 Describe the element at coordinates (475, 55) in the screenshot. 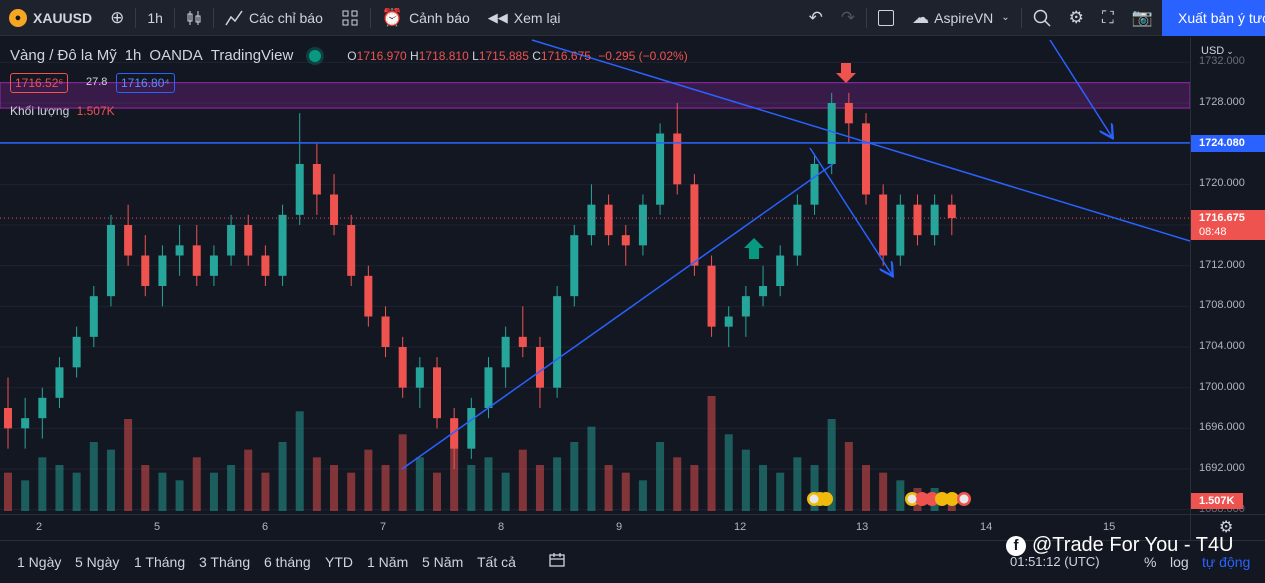

I see `low-key: L` at that location.